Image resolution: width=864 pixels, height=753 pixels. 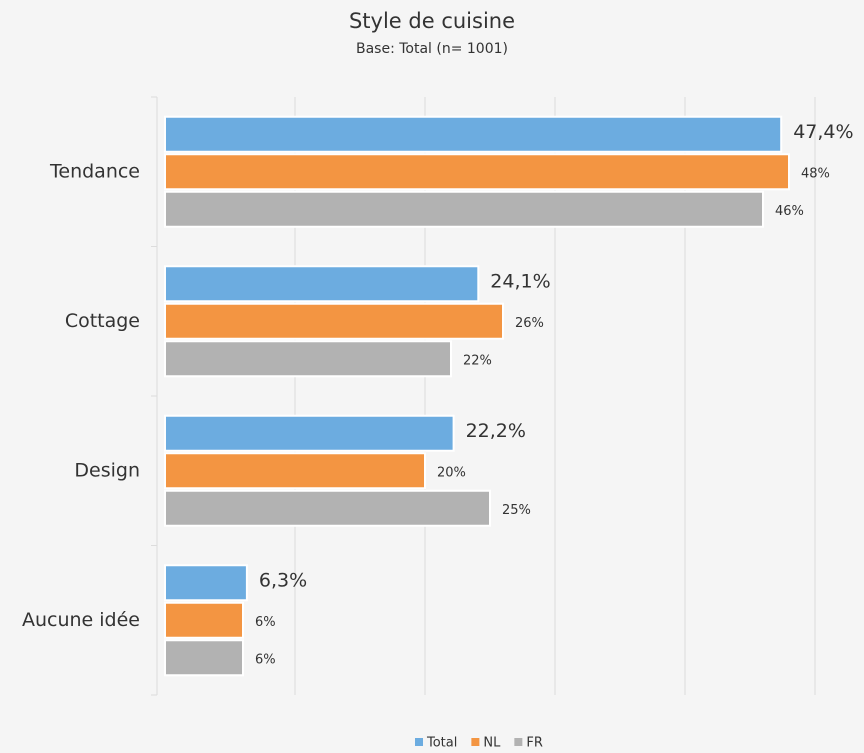 What do you see at coordinates (441, 743) in the screenshot?
I see `legend-label: Total` at bounding box center [441, 743].